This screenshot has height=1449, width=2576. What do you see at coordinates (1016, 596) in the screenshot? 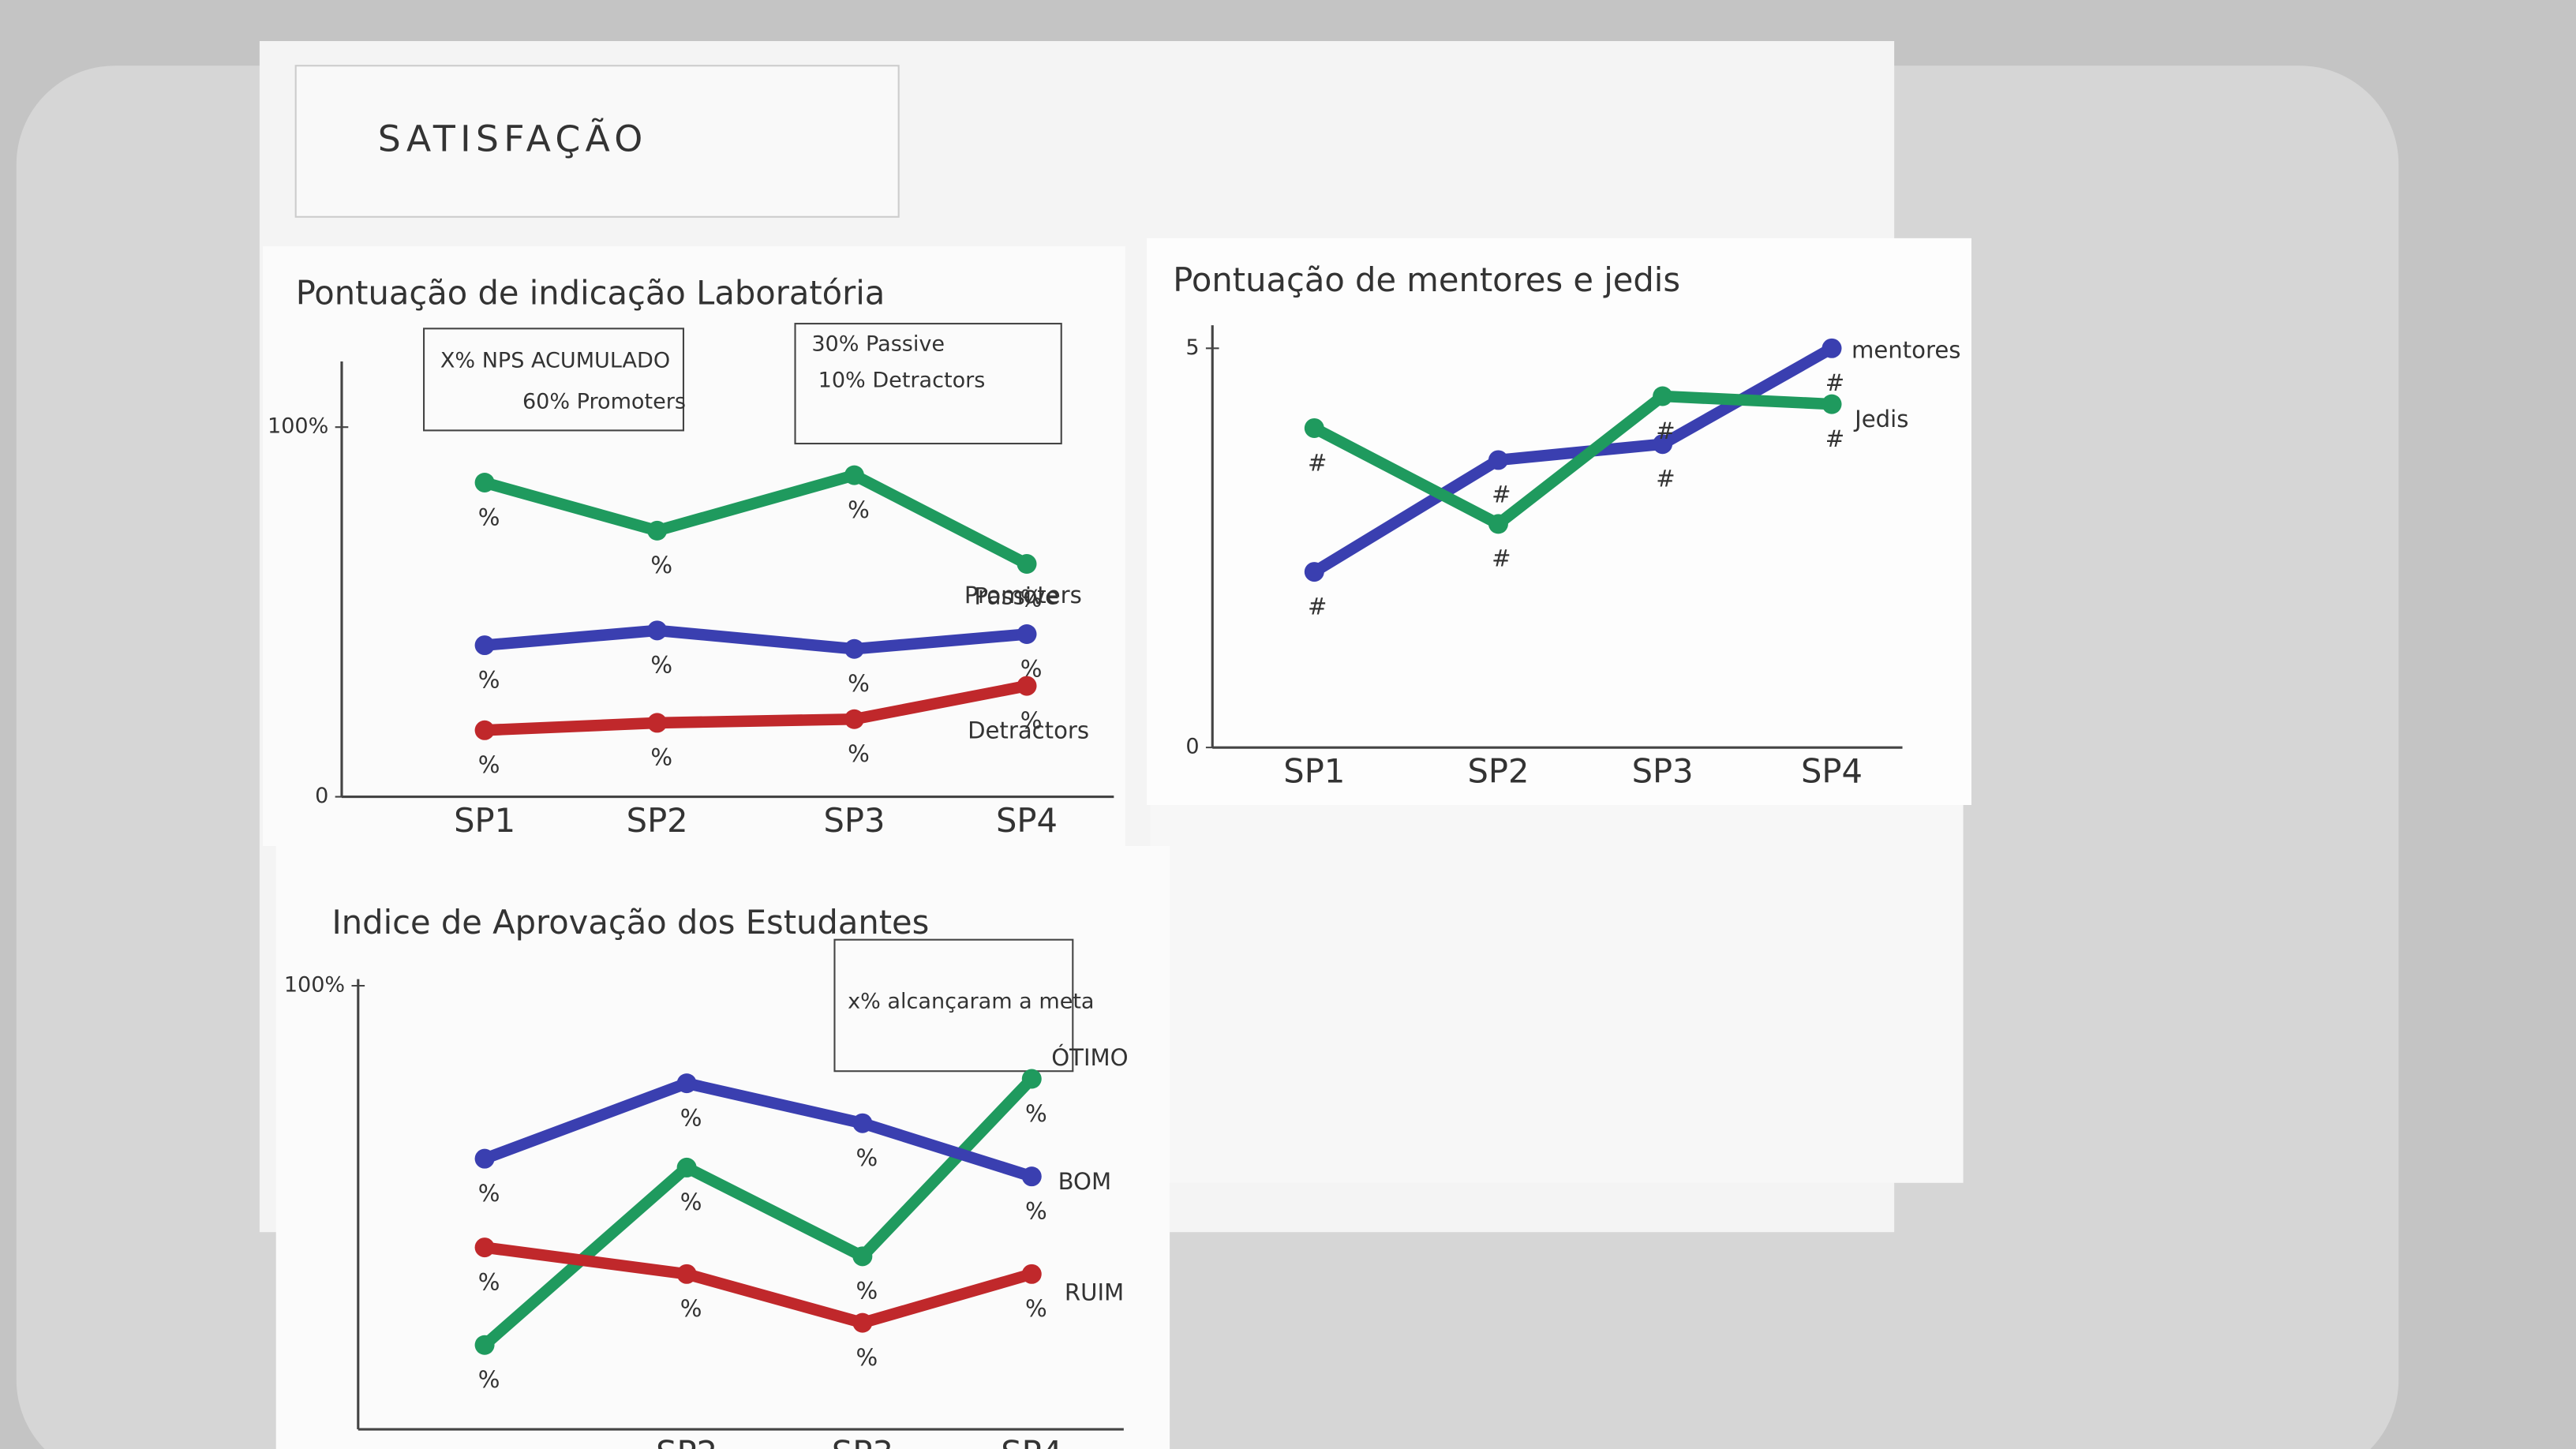
I see `legend-label: Passive` at bounding box center [1016, 596].